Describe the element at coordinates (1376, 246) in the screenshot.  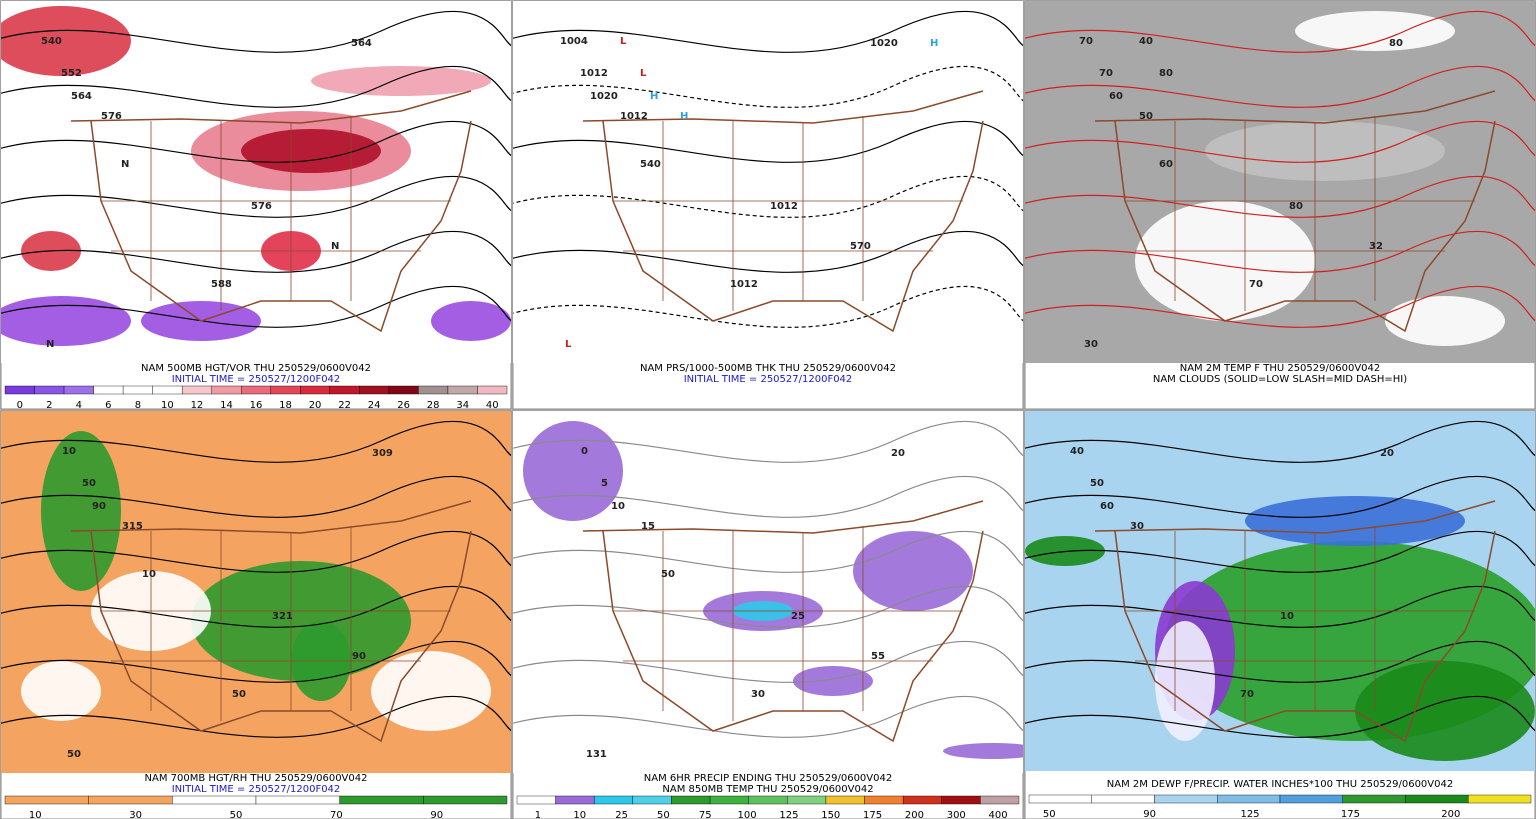
I see `map-label: 32` at that location.